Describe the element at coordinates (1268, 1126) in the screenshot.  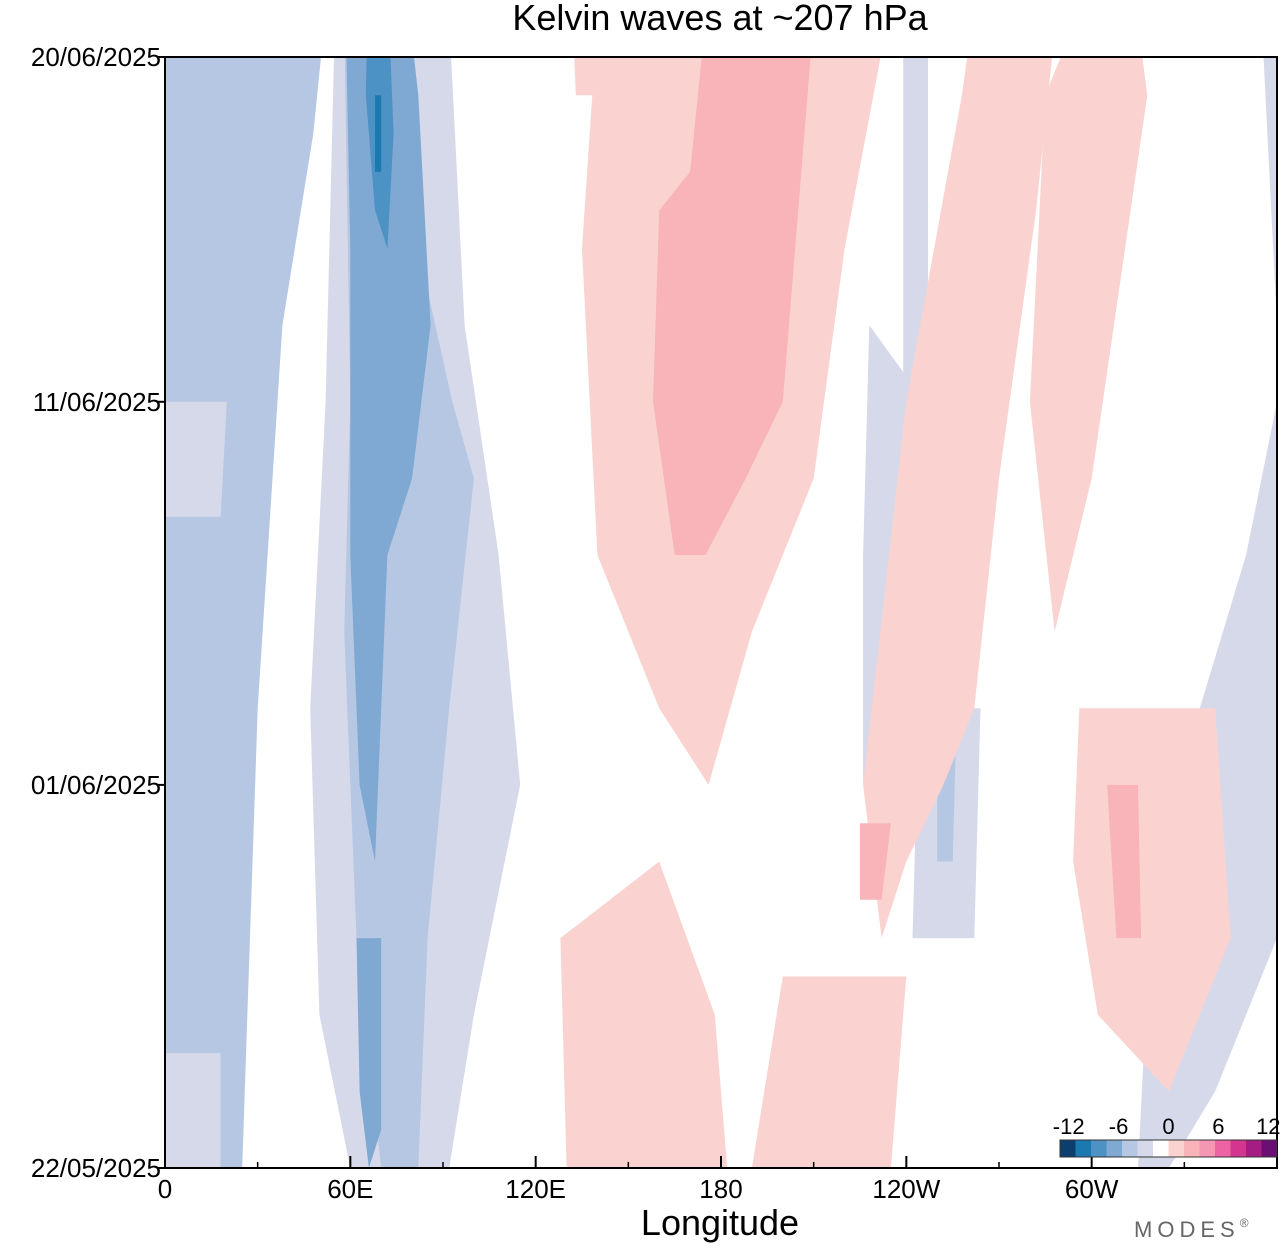
I see `colorbar-label-4: 12` at that location.